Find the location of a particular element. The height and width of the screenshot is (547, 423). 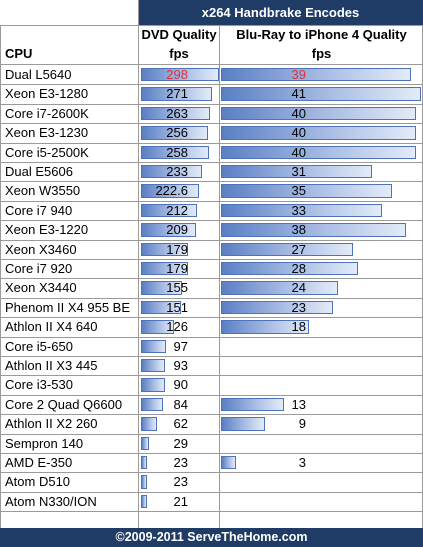

value-label-dvd: 222.6 is located at coordinates (171, 191).